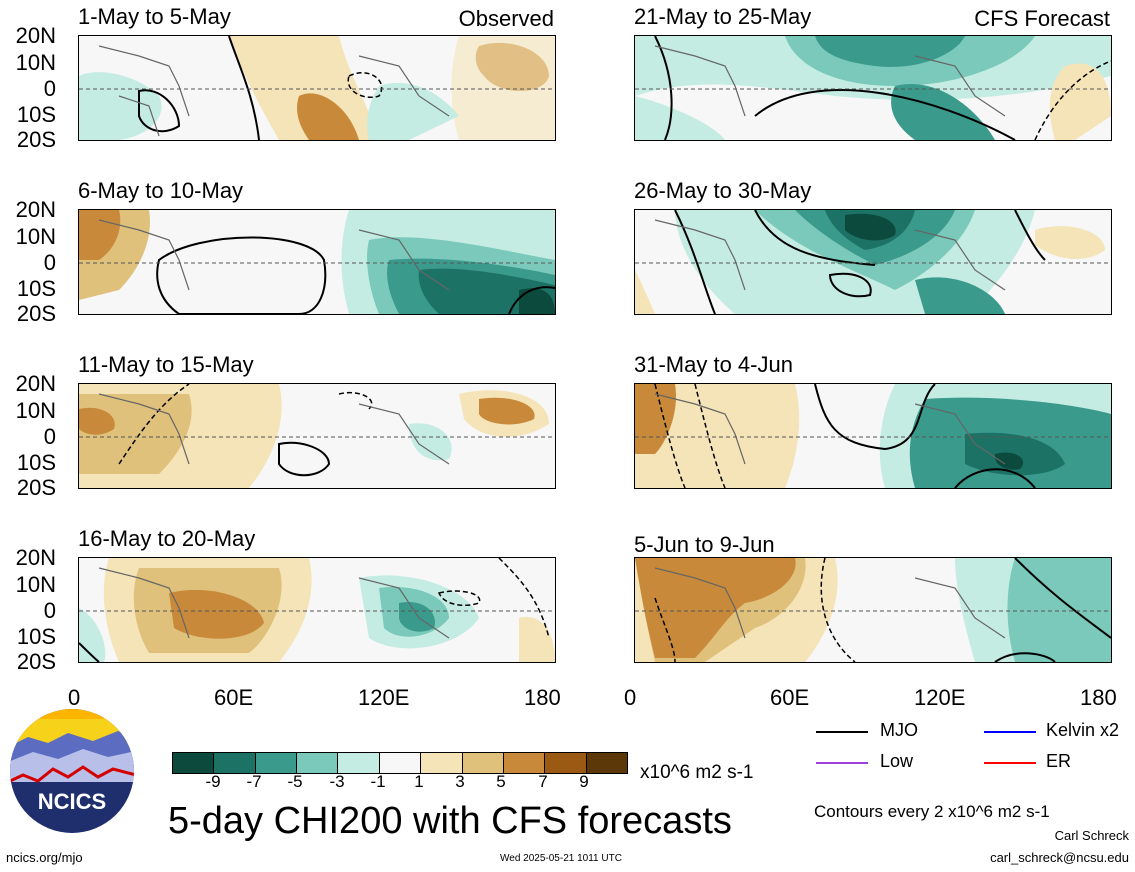 This screenshot has height=872, width=1135. What do you see at coordinates (584, 781) in the screenshot?
I see `colorbar-tick: 9` at bounding box center [584, 781].